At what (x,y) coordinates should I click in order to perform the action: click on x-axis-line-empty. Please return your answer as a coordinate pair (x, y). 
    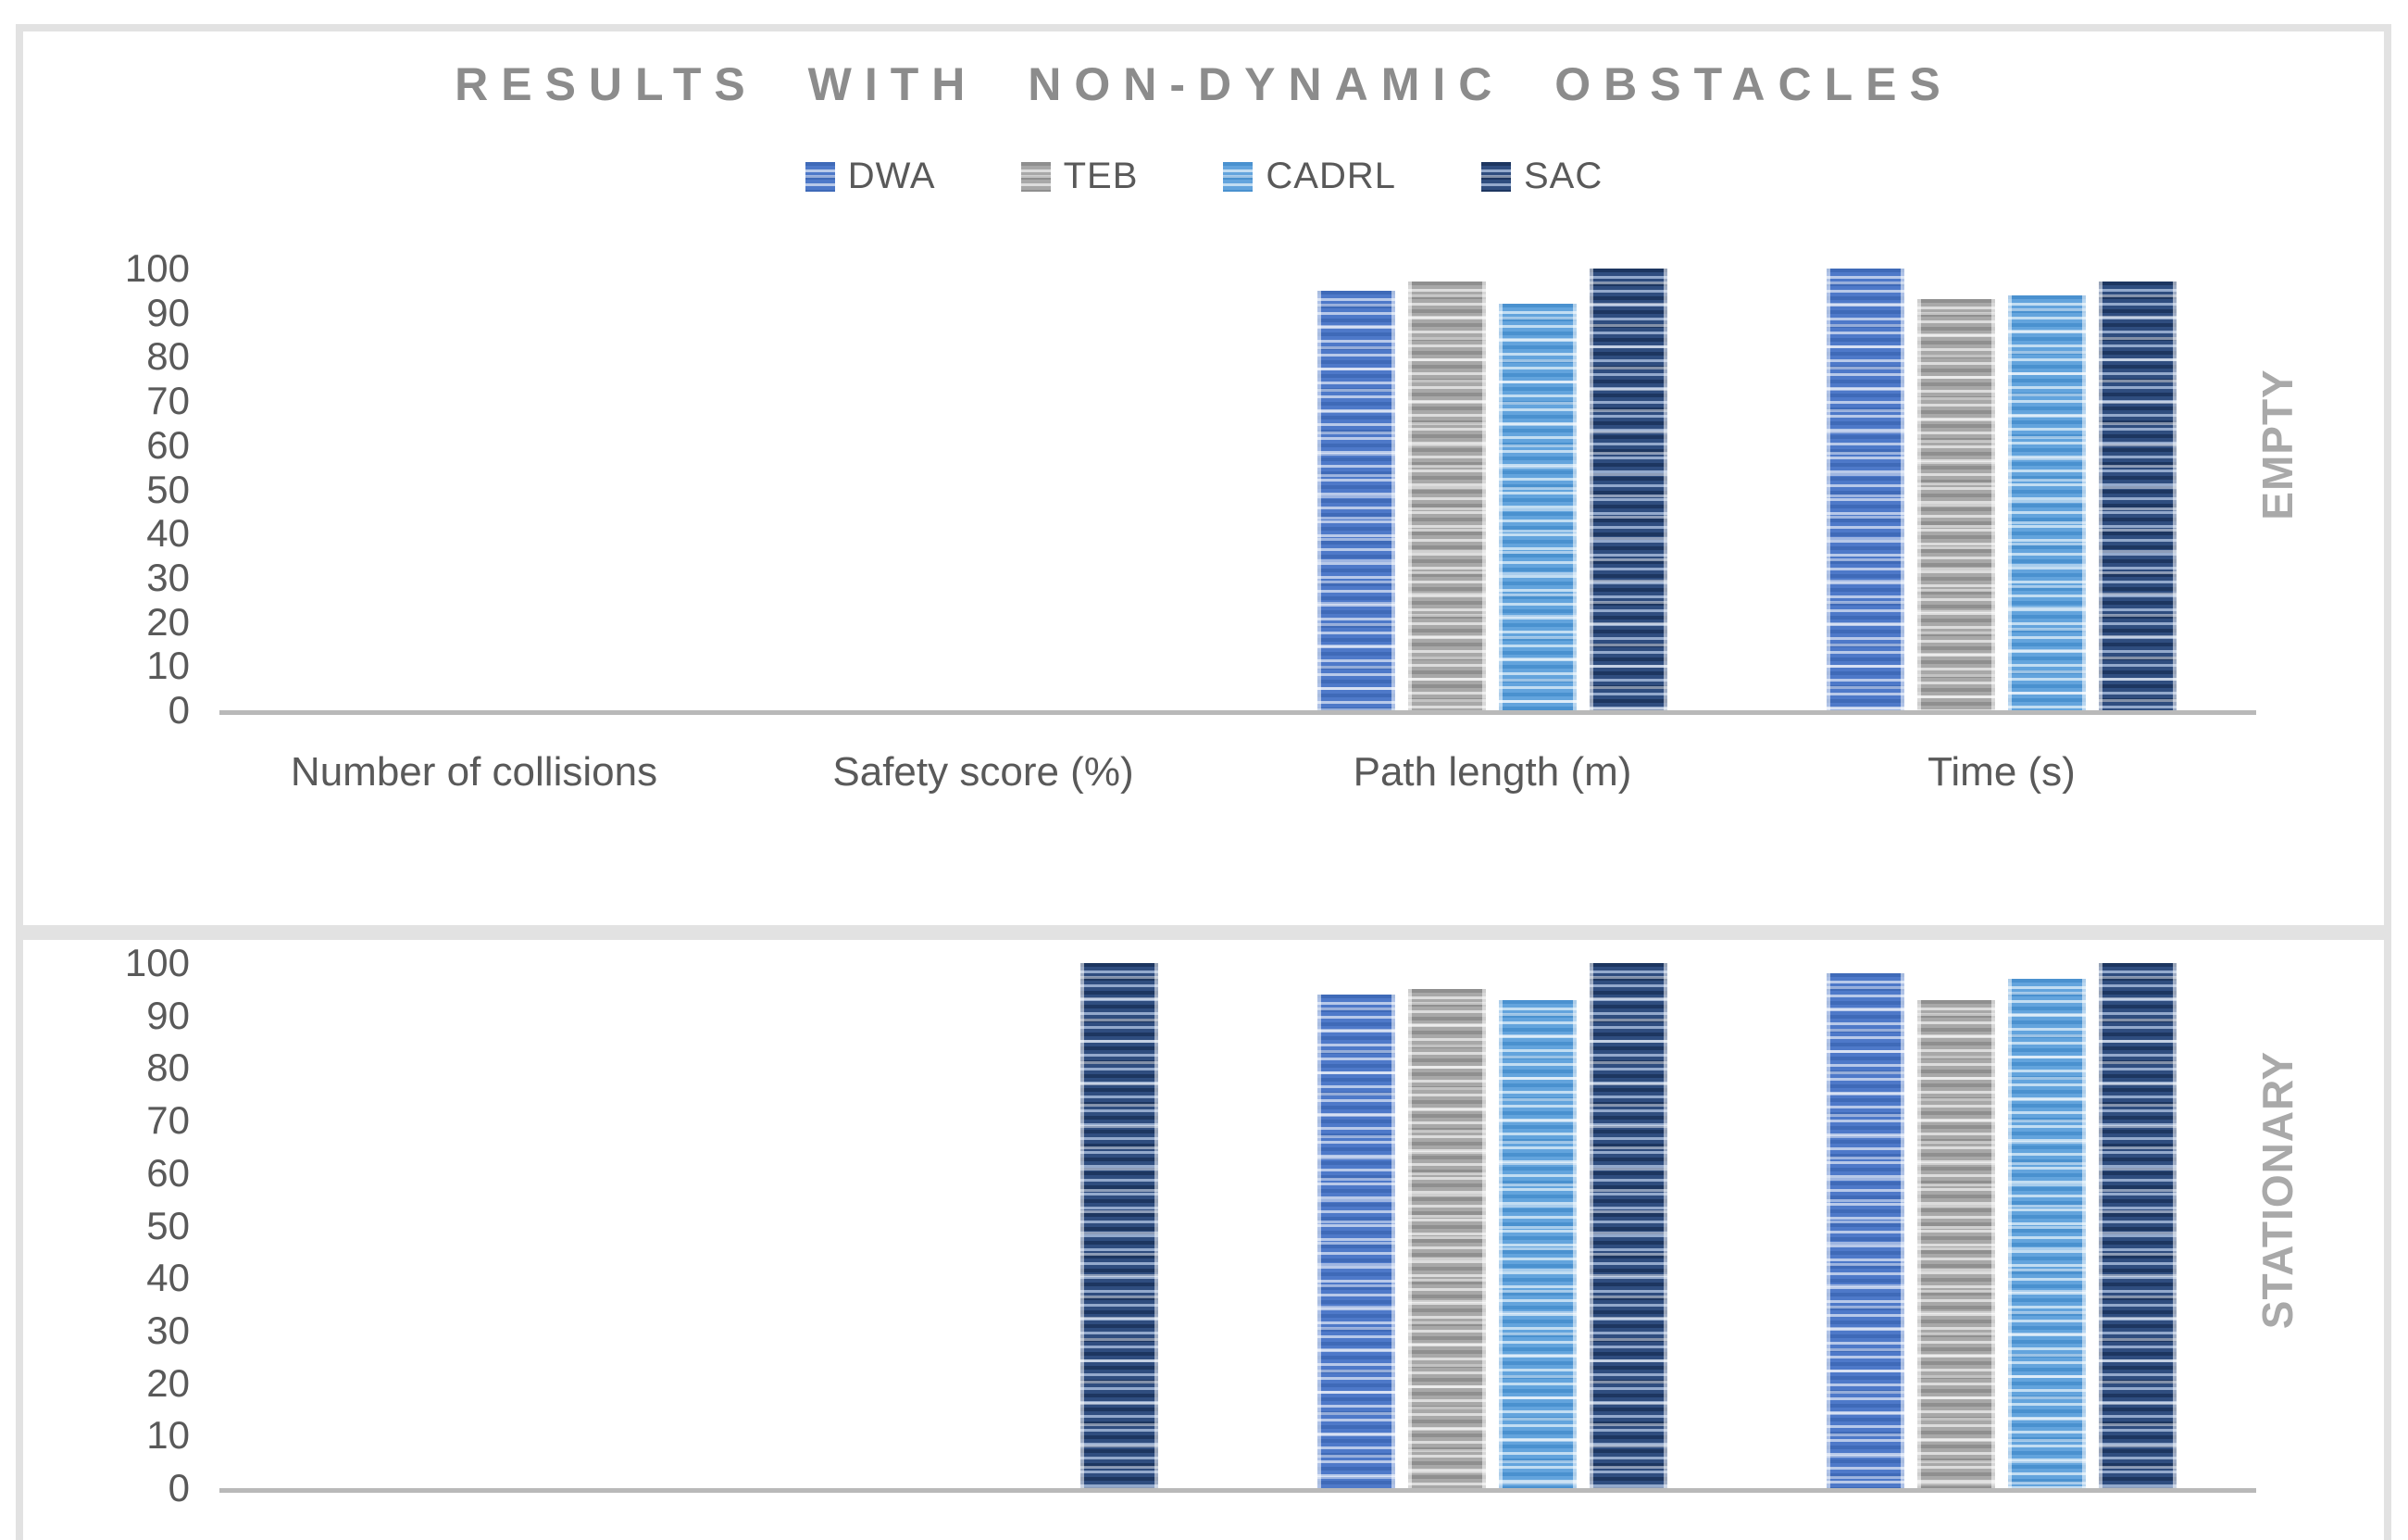
    Looking at the image, I should click on (1237, 712).